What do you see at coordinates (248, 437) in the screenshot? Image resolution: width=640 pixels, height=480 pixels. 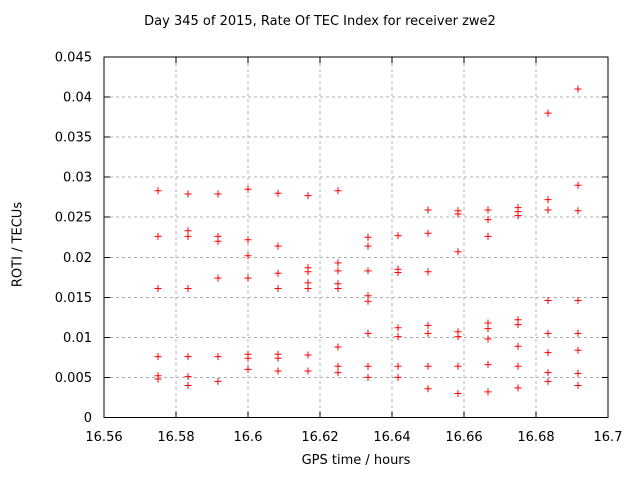 I see `svg-text: 16.6` at bounding box center [248, 437].